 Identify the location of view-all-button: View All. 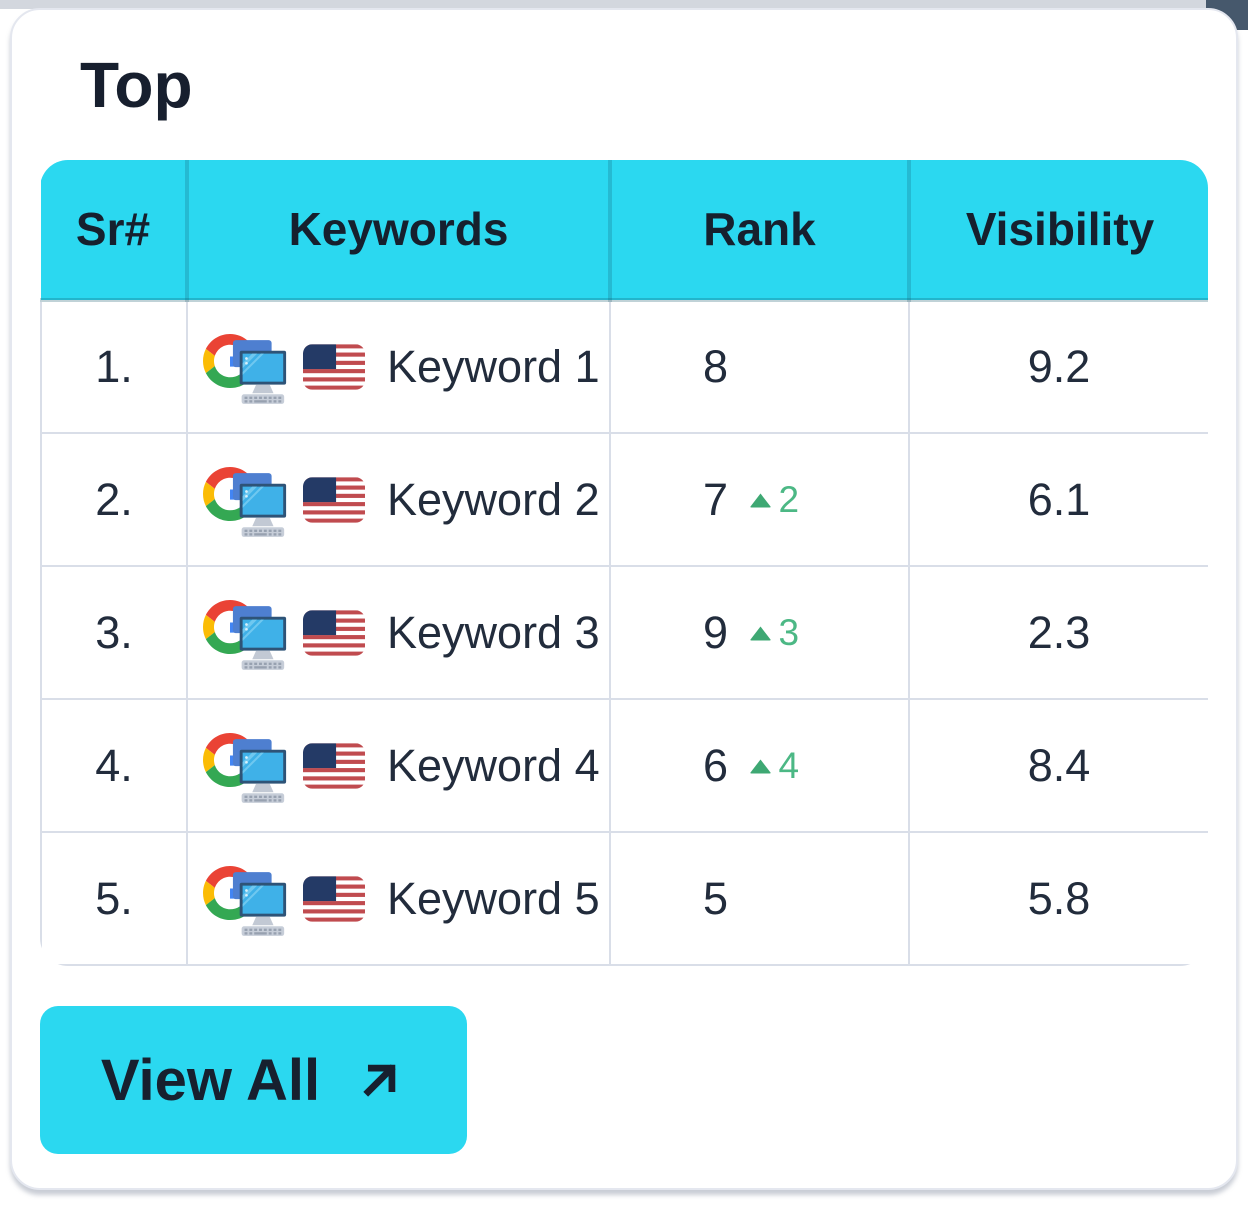
(253, 1080).